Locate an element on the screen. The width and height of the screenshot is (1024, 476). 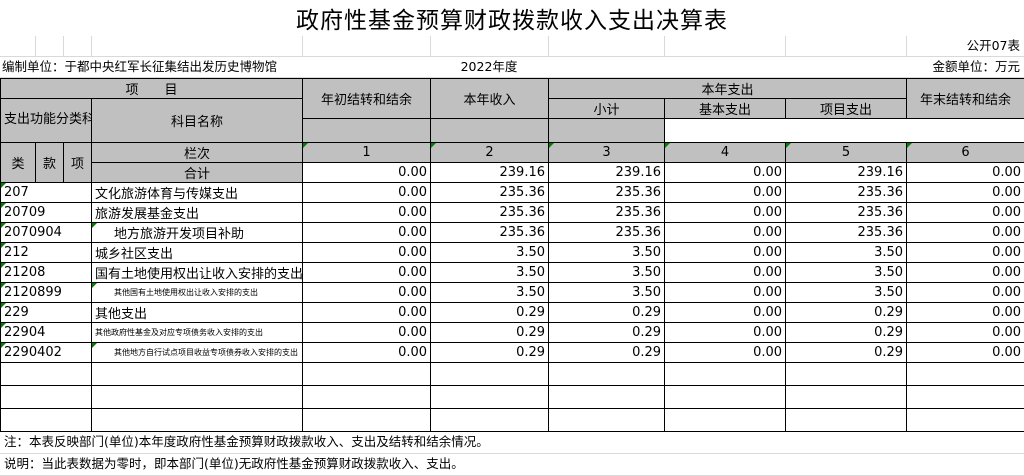
meta-line-org: 编制单位：于都中央红军长征集结出发历史博物馆 2022年度 金额单位：万元 is located at coordinates (512, 67).